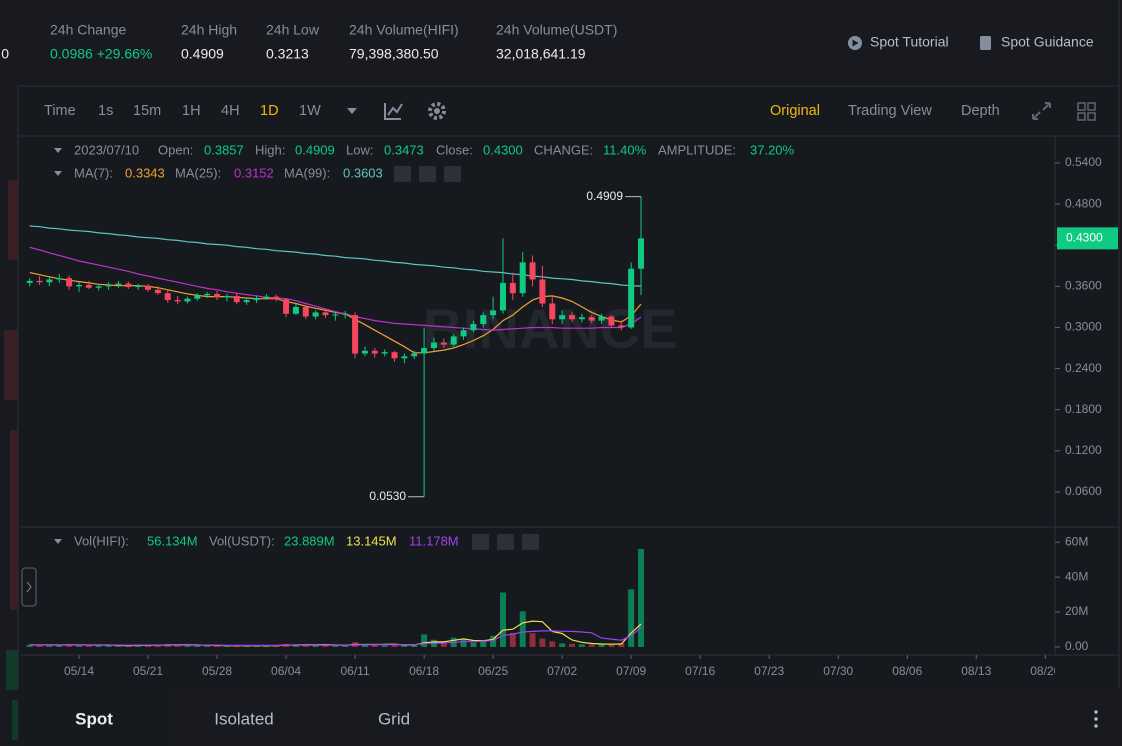  What do you see at coordinates (105, 111) in the screenshot?
I see `interval: 1s` at bounding box center [105, 111].